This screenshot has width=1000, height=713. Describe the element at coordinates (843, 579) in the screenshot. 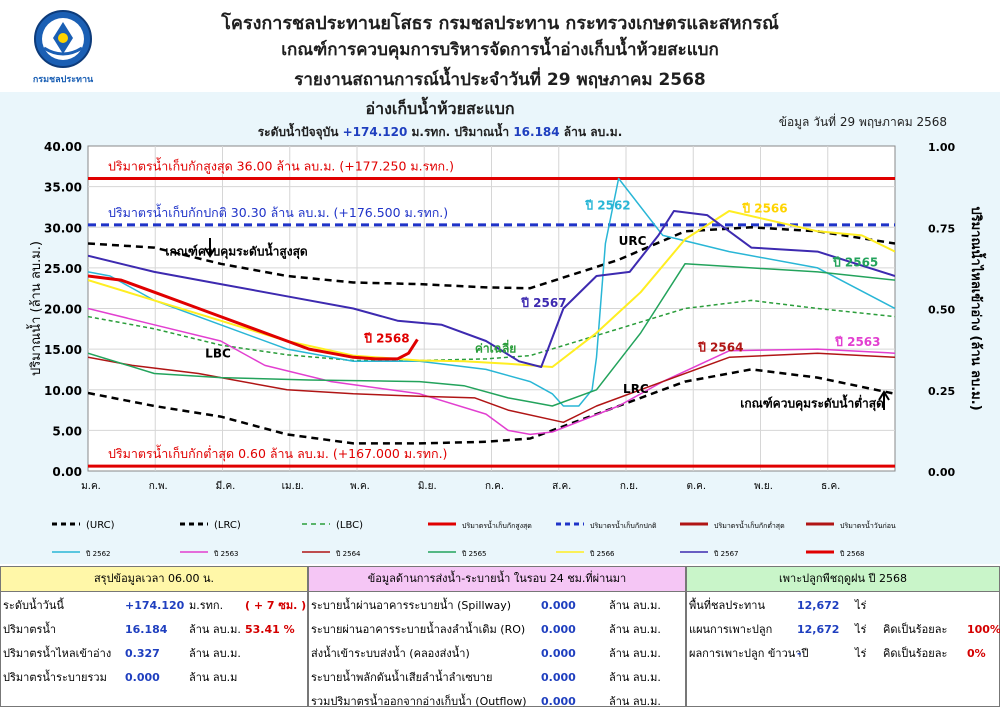

I see `crop-header: เพาะปลูกพืชฤดูฝน ปี 2568` at that location.